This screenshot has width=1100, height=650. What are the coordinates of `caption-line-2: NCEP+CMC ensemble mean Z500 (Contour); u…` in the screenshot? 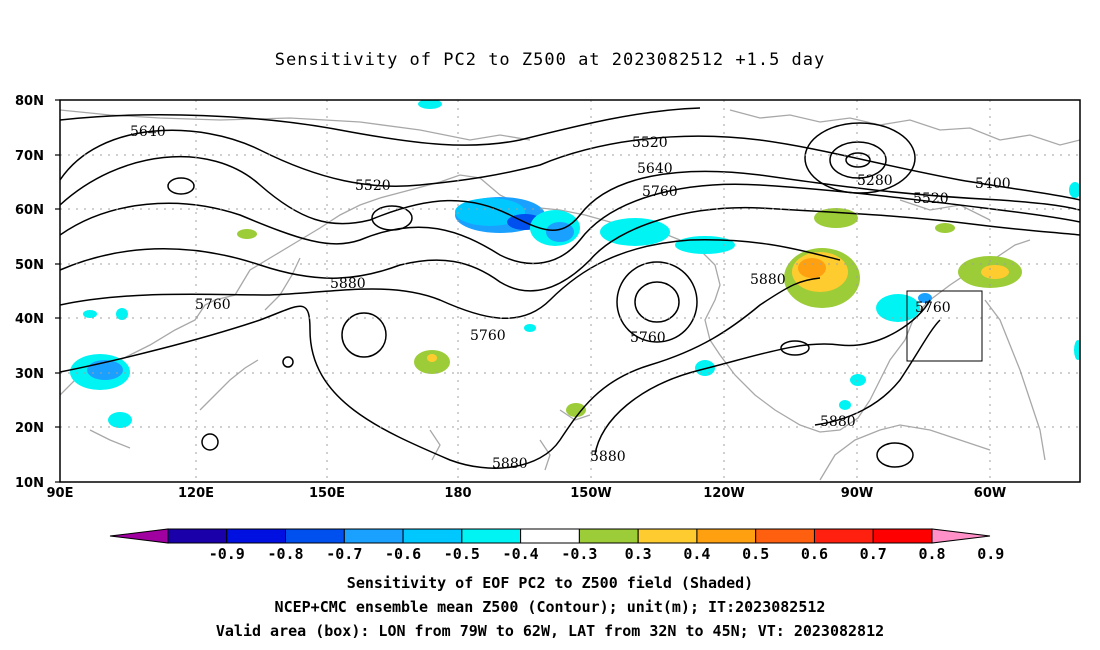 It's located at (550, 607).